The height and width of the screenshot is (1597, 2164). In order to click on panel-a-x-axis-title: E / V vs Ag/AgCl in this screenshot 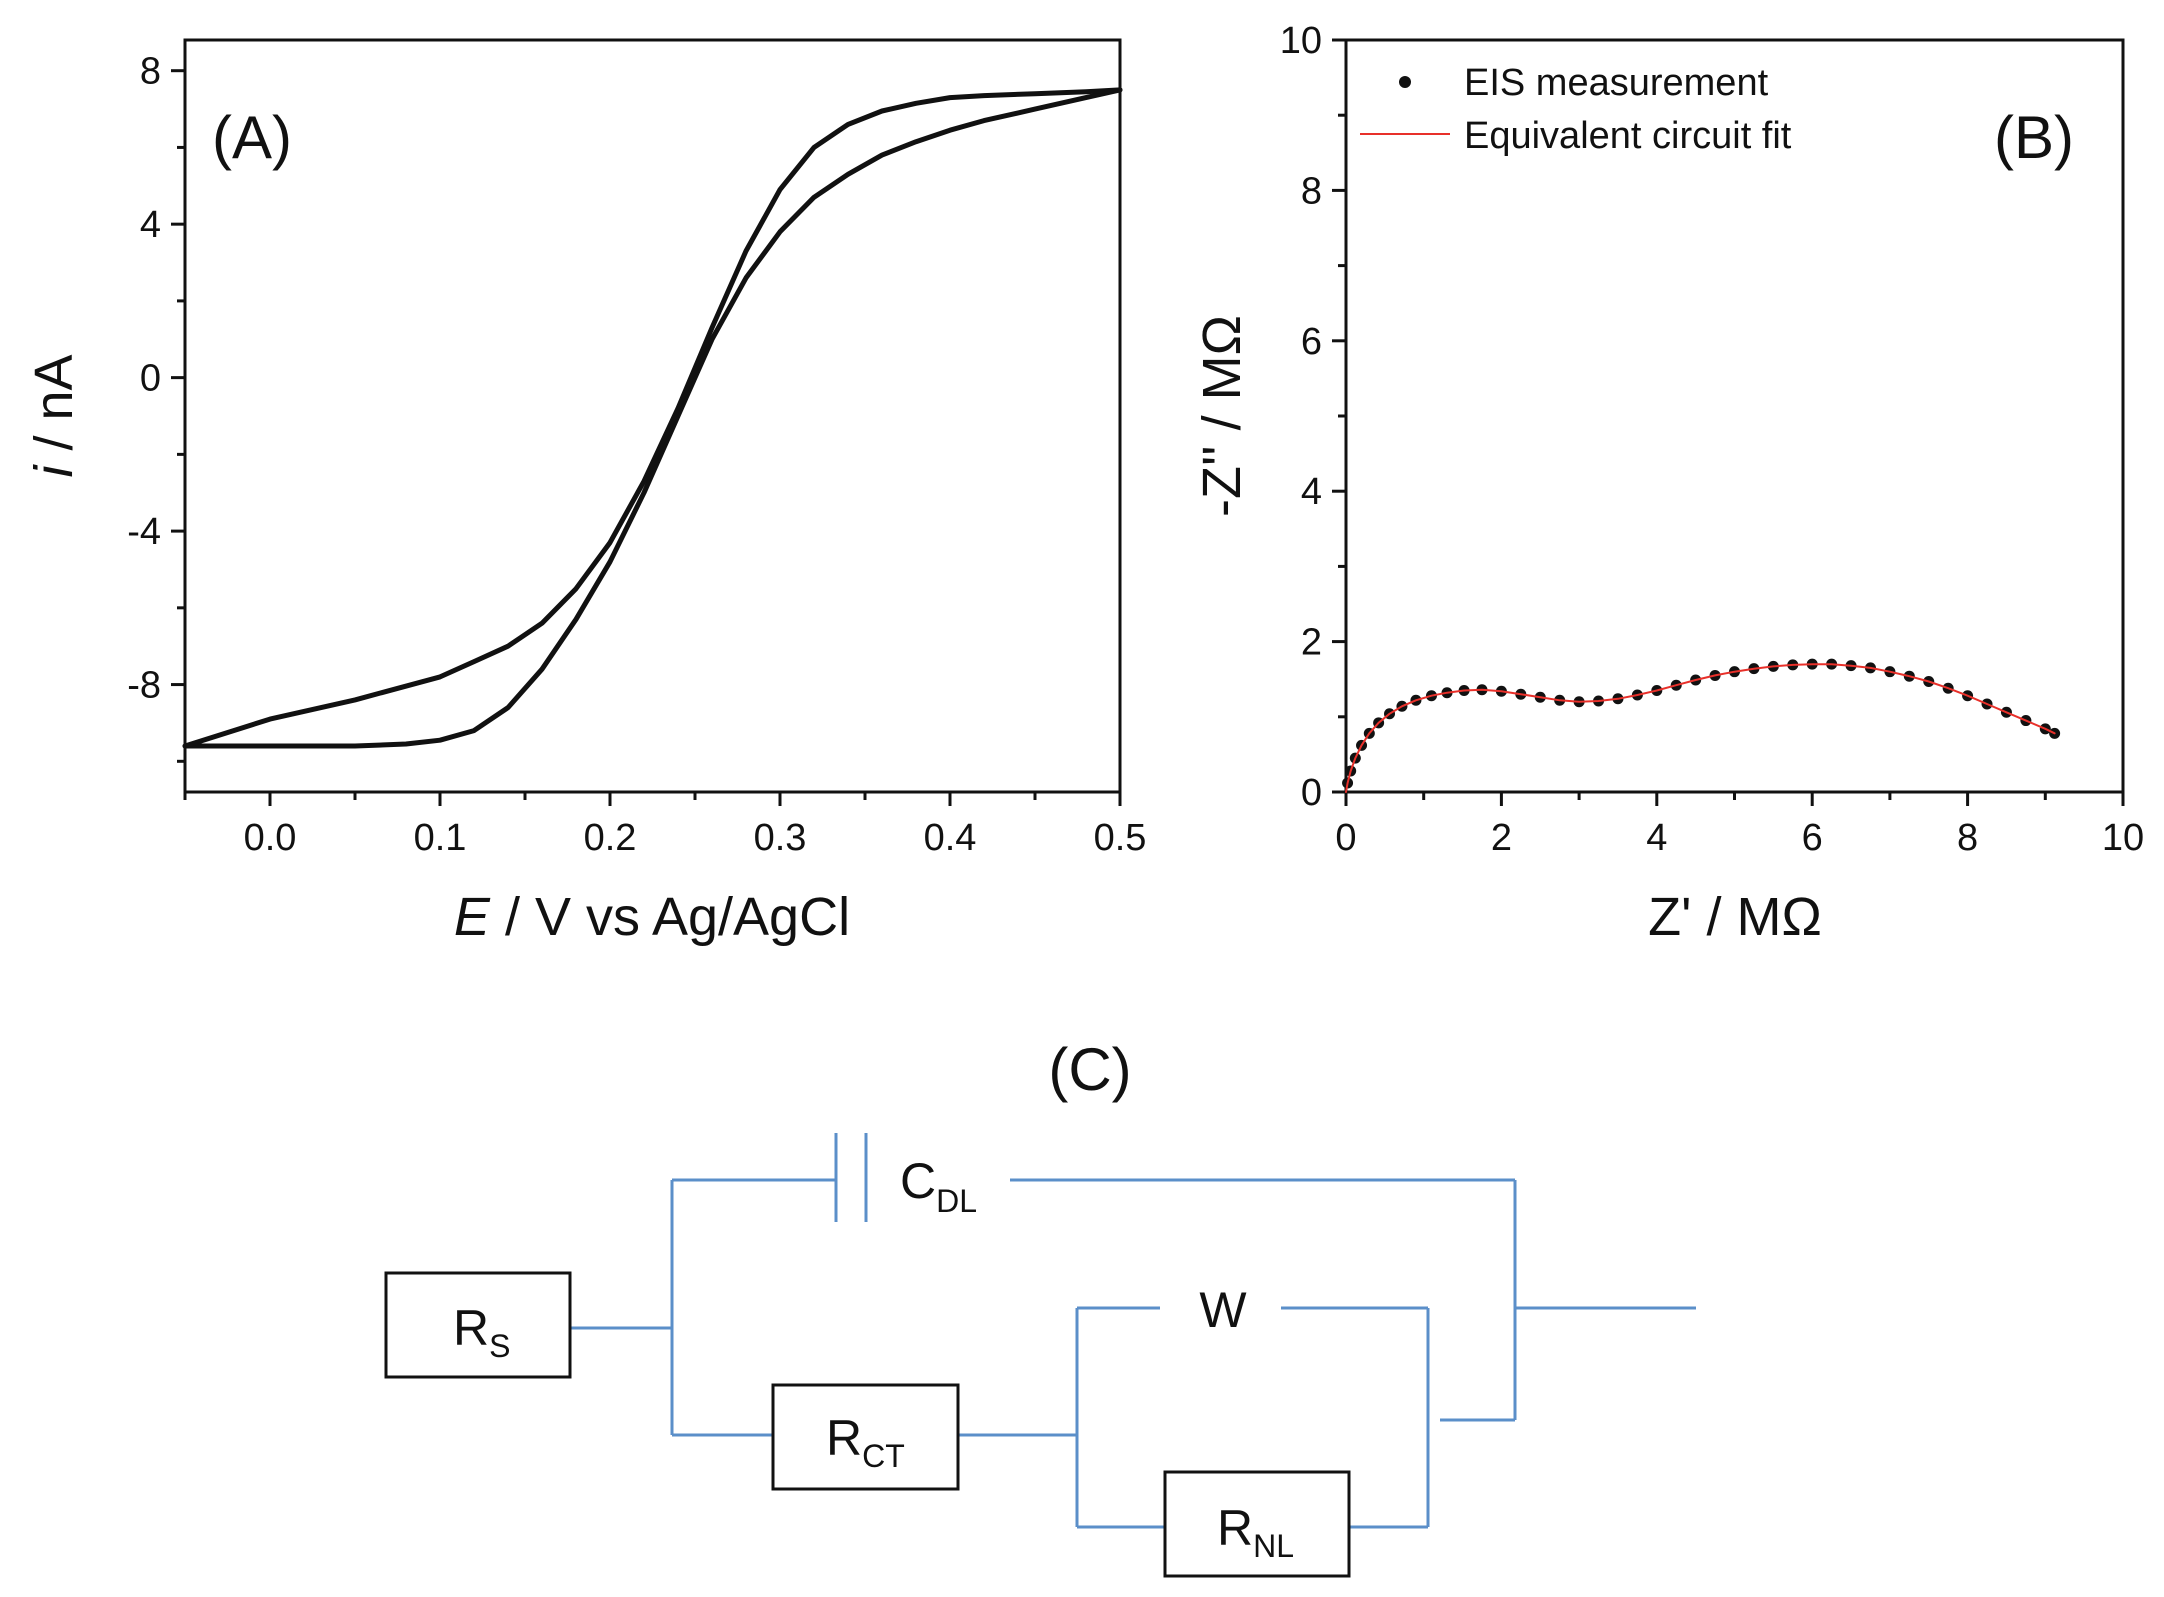, I will do `click(652, 917)`.